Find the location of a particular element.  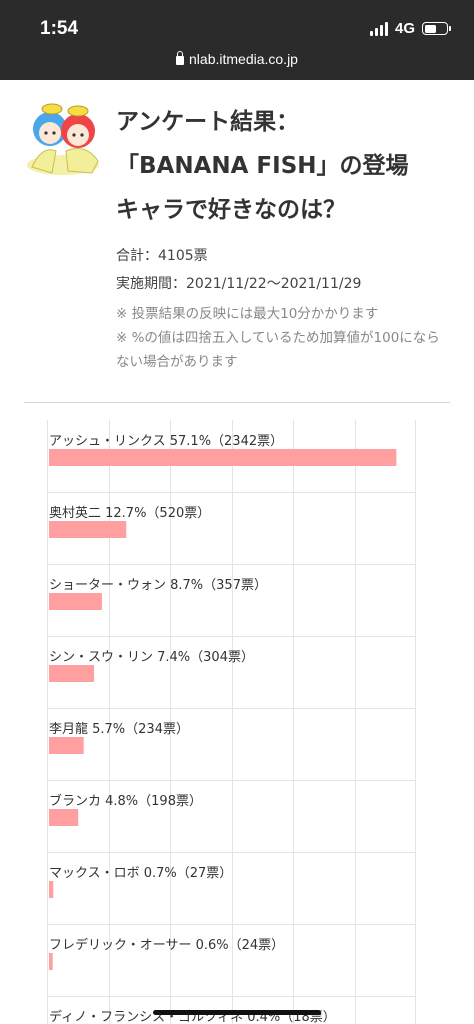

home-indicator is located at coordinates (237, 1012).